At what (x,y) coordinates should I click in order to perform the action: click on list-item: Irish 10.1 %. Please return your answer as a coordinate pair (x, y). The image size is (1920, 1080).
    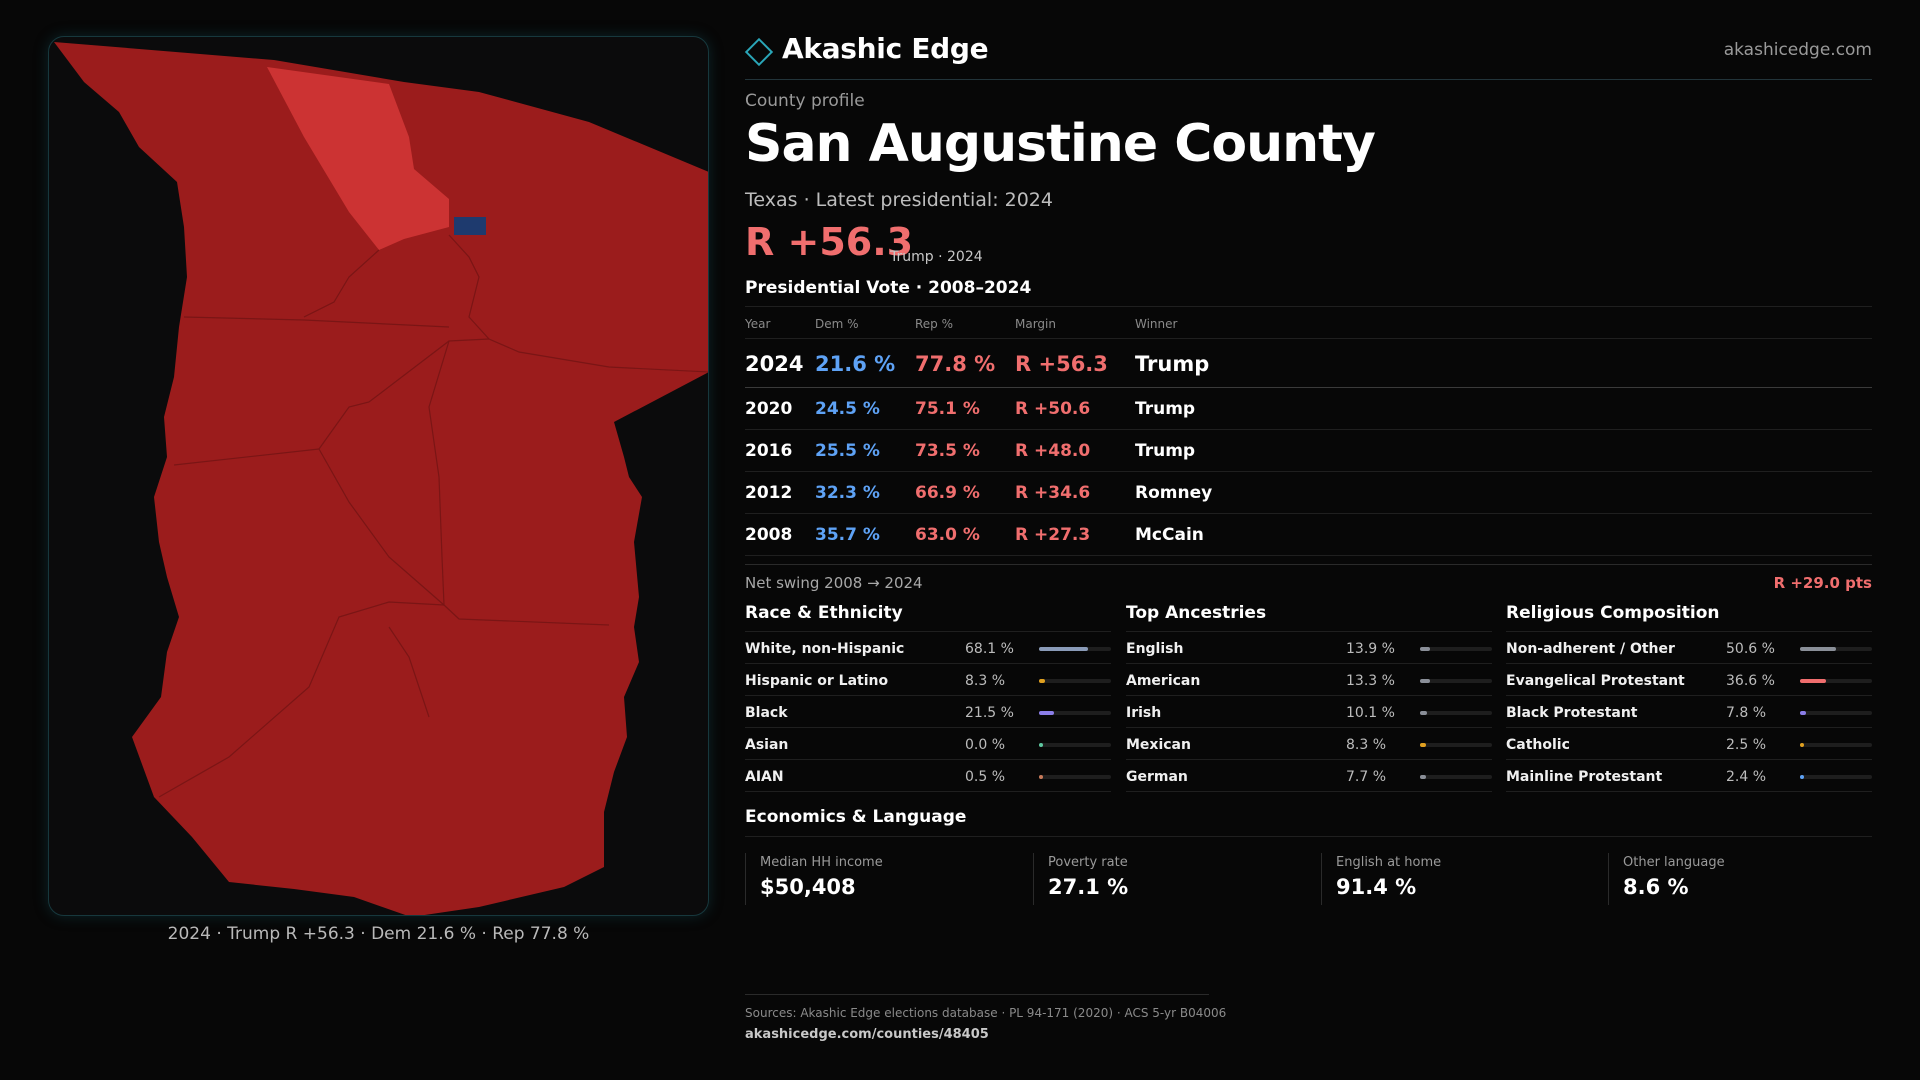
    Looking at the image, I should click on (1309, 712).